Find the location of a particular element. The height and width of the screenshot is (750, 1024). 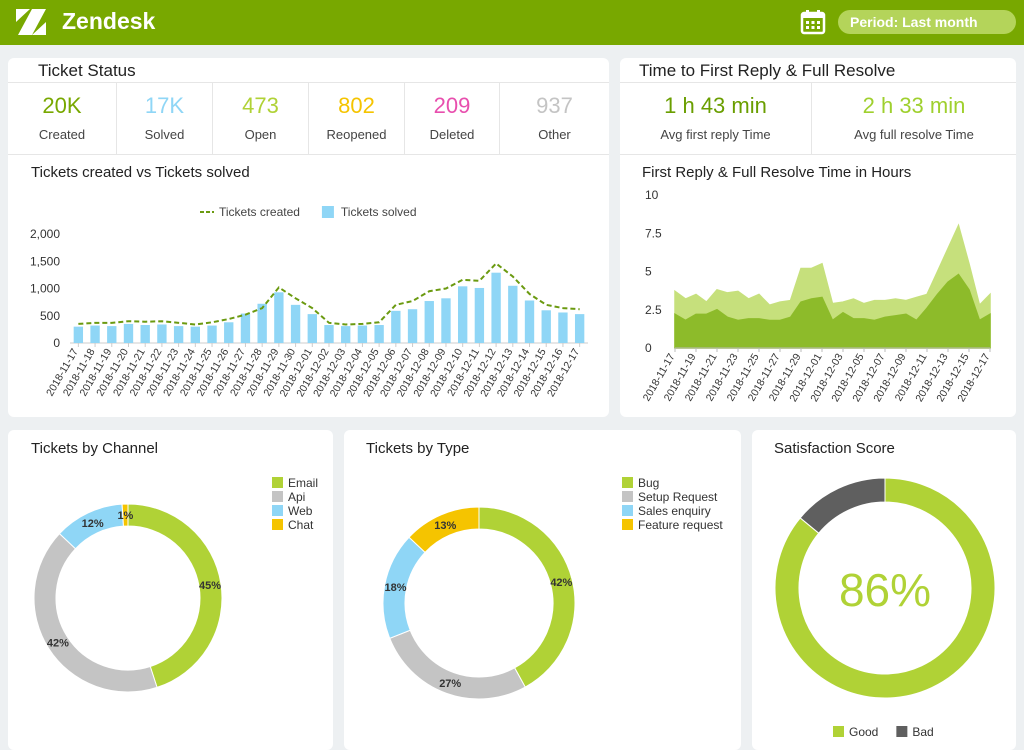

chart-title: First Reply & Full Resolve Time in Hours is located at coordinates (776, 172).